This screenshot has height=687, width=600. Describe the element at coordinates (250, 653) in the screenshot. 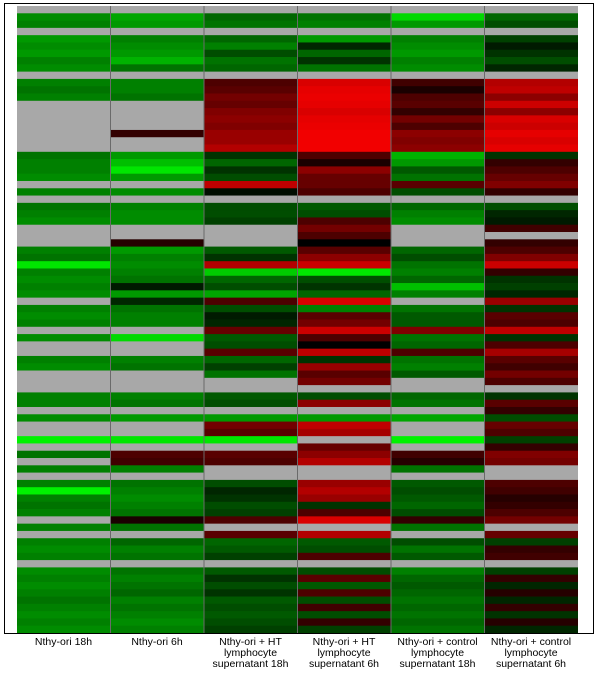

I see `column-label: Nthy-ori + HT lymphocyte supernatant 18h` at that location.